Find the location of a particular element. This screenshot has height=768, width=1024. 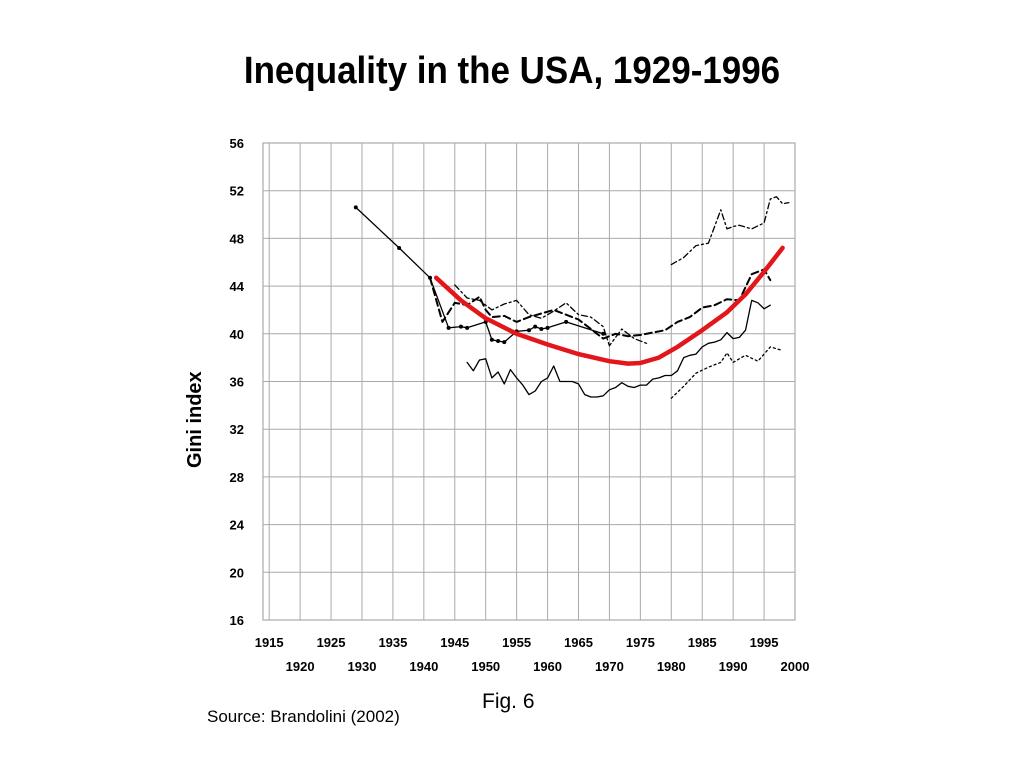

y-axis-label: Gini index is located at coordinates (195, 419).